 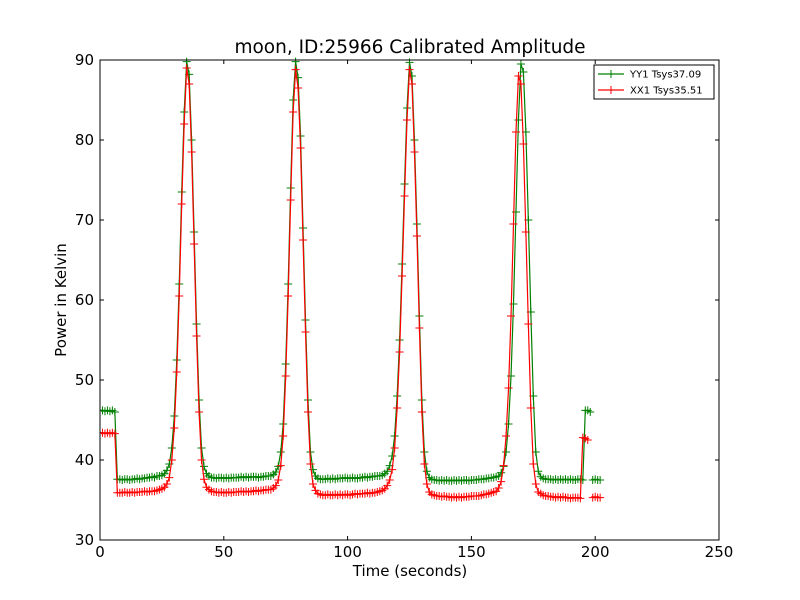 I want to click on legend-label-1: XX1 Tsys35.51, so click(x=666, y=91).